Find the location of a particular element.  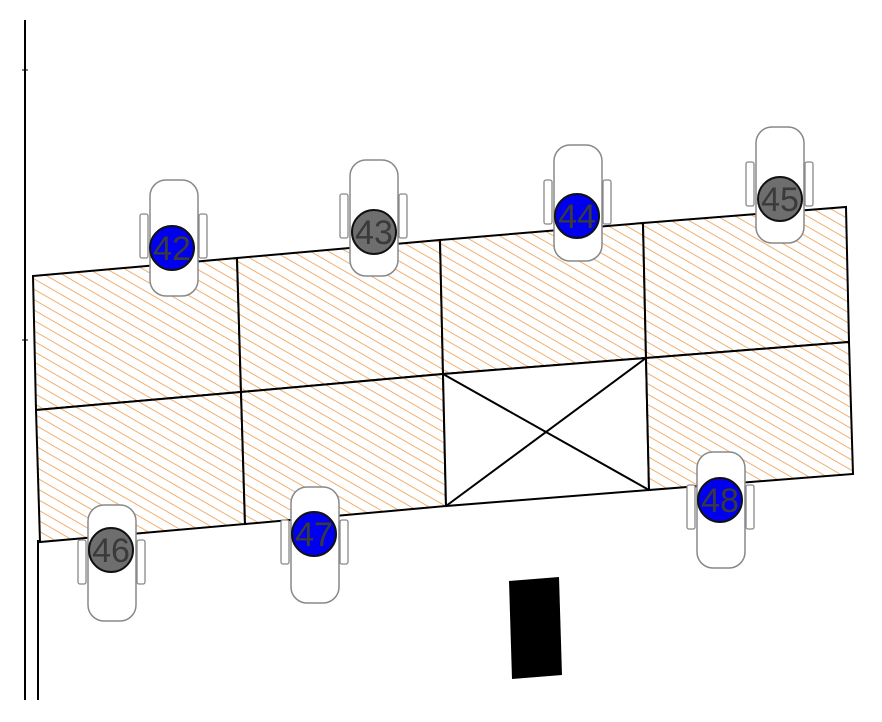

seat-number: 48 is located at coordinates (720, 501).